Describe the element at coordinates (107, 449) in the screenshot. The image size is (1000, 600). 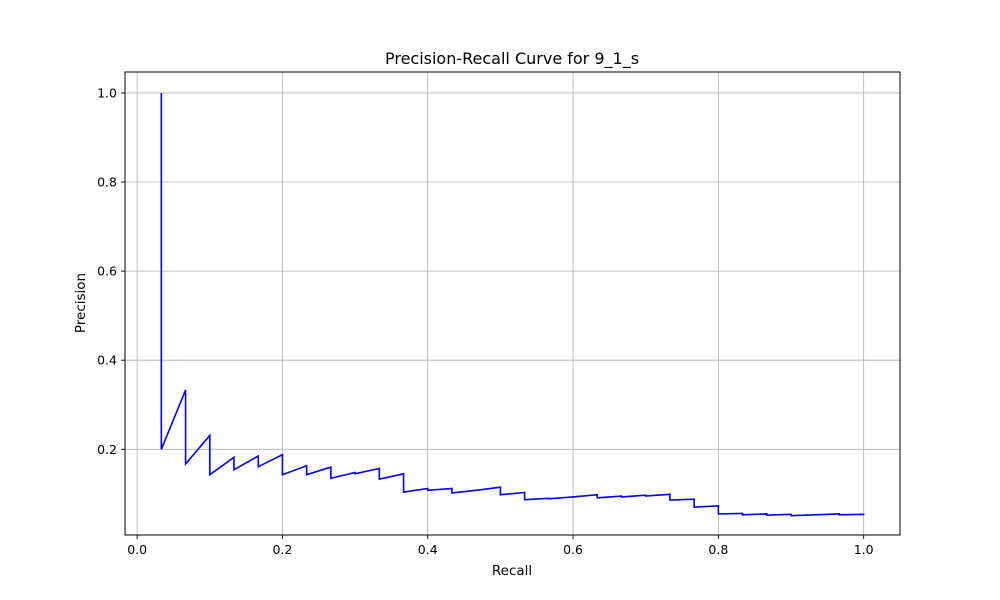
I see `y-tick-label: 0.2` at that location.